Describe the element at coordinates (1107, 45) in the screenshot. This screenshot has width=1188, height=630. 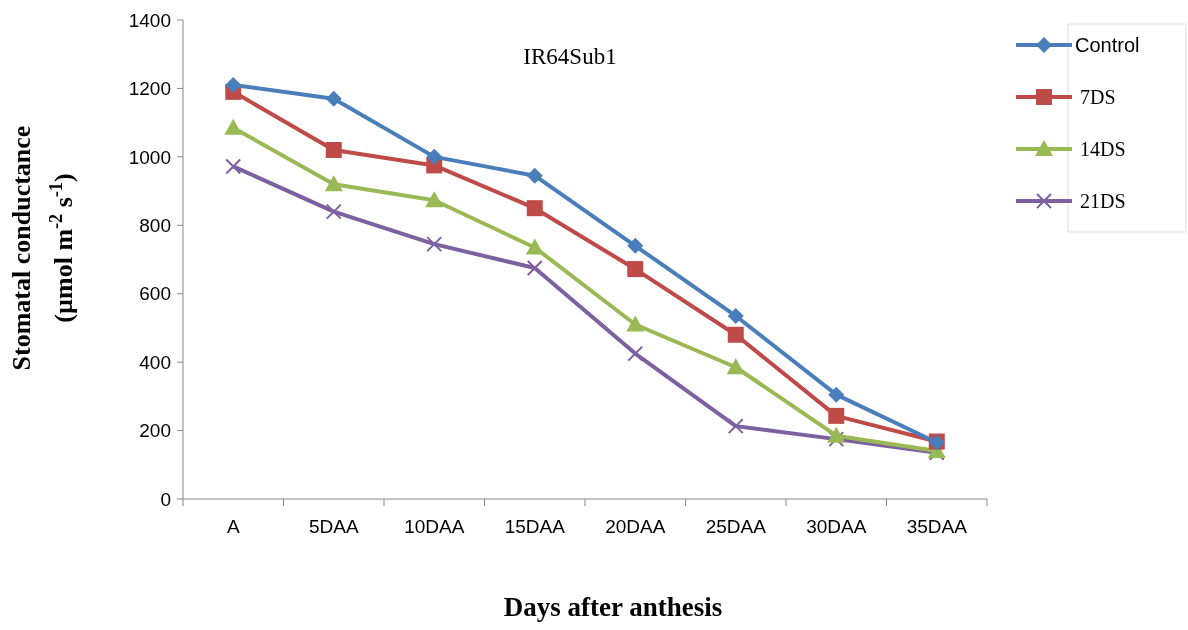
I see `legend-label: Control` at that location.